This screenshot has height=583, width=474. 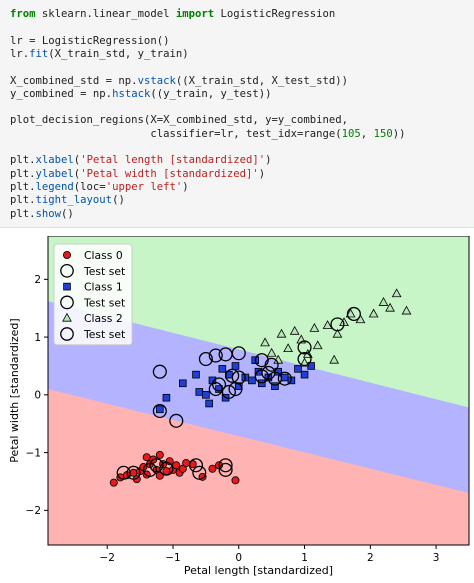 I want to click on code-token: ((y_train, y_test)), so click(x=211, y=93).